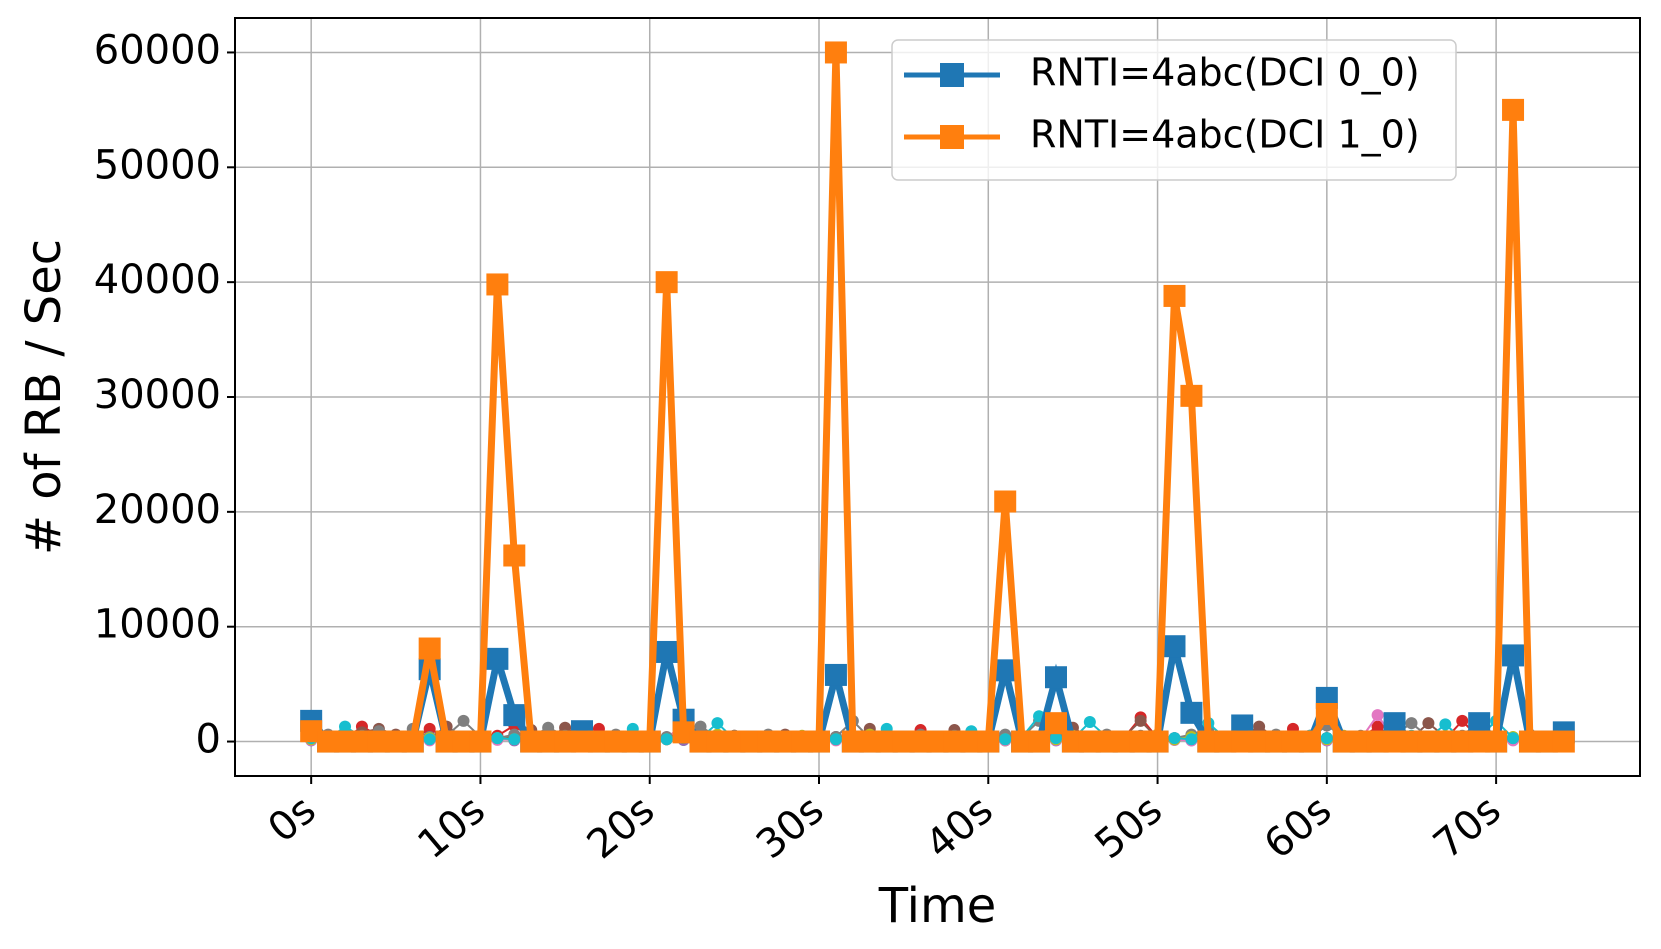  I want to click on y-axis-title: # of RB / Sec, so click(44, 397).